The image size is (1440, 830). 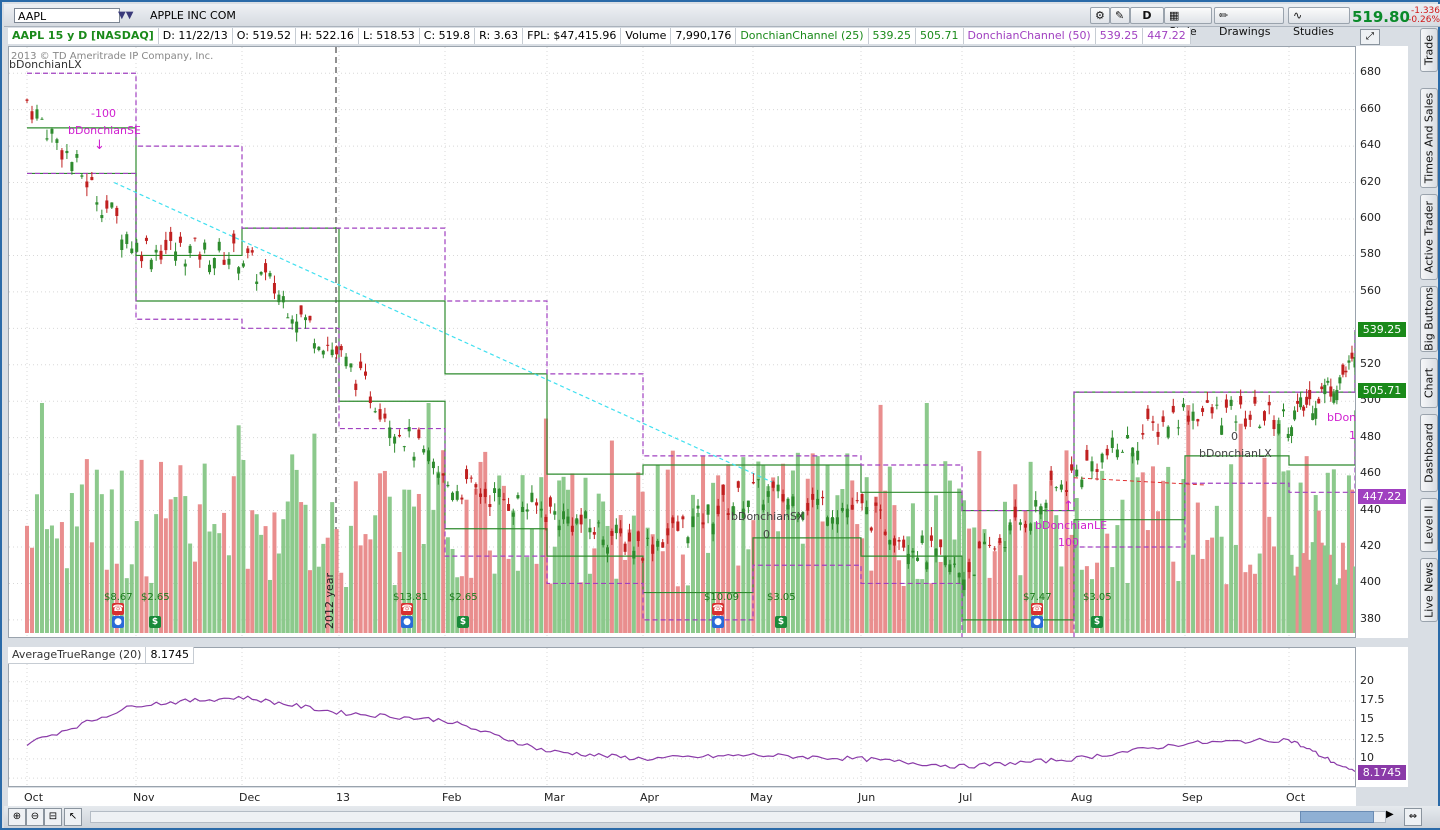 I want to click on side-tab-big-buttons: Big Buttons, so click(x=1429, y=319).